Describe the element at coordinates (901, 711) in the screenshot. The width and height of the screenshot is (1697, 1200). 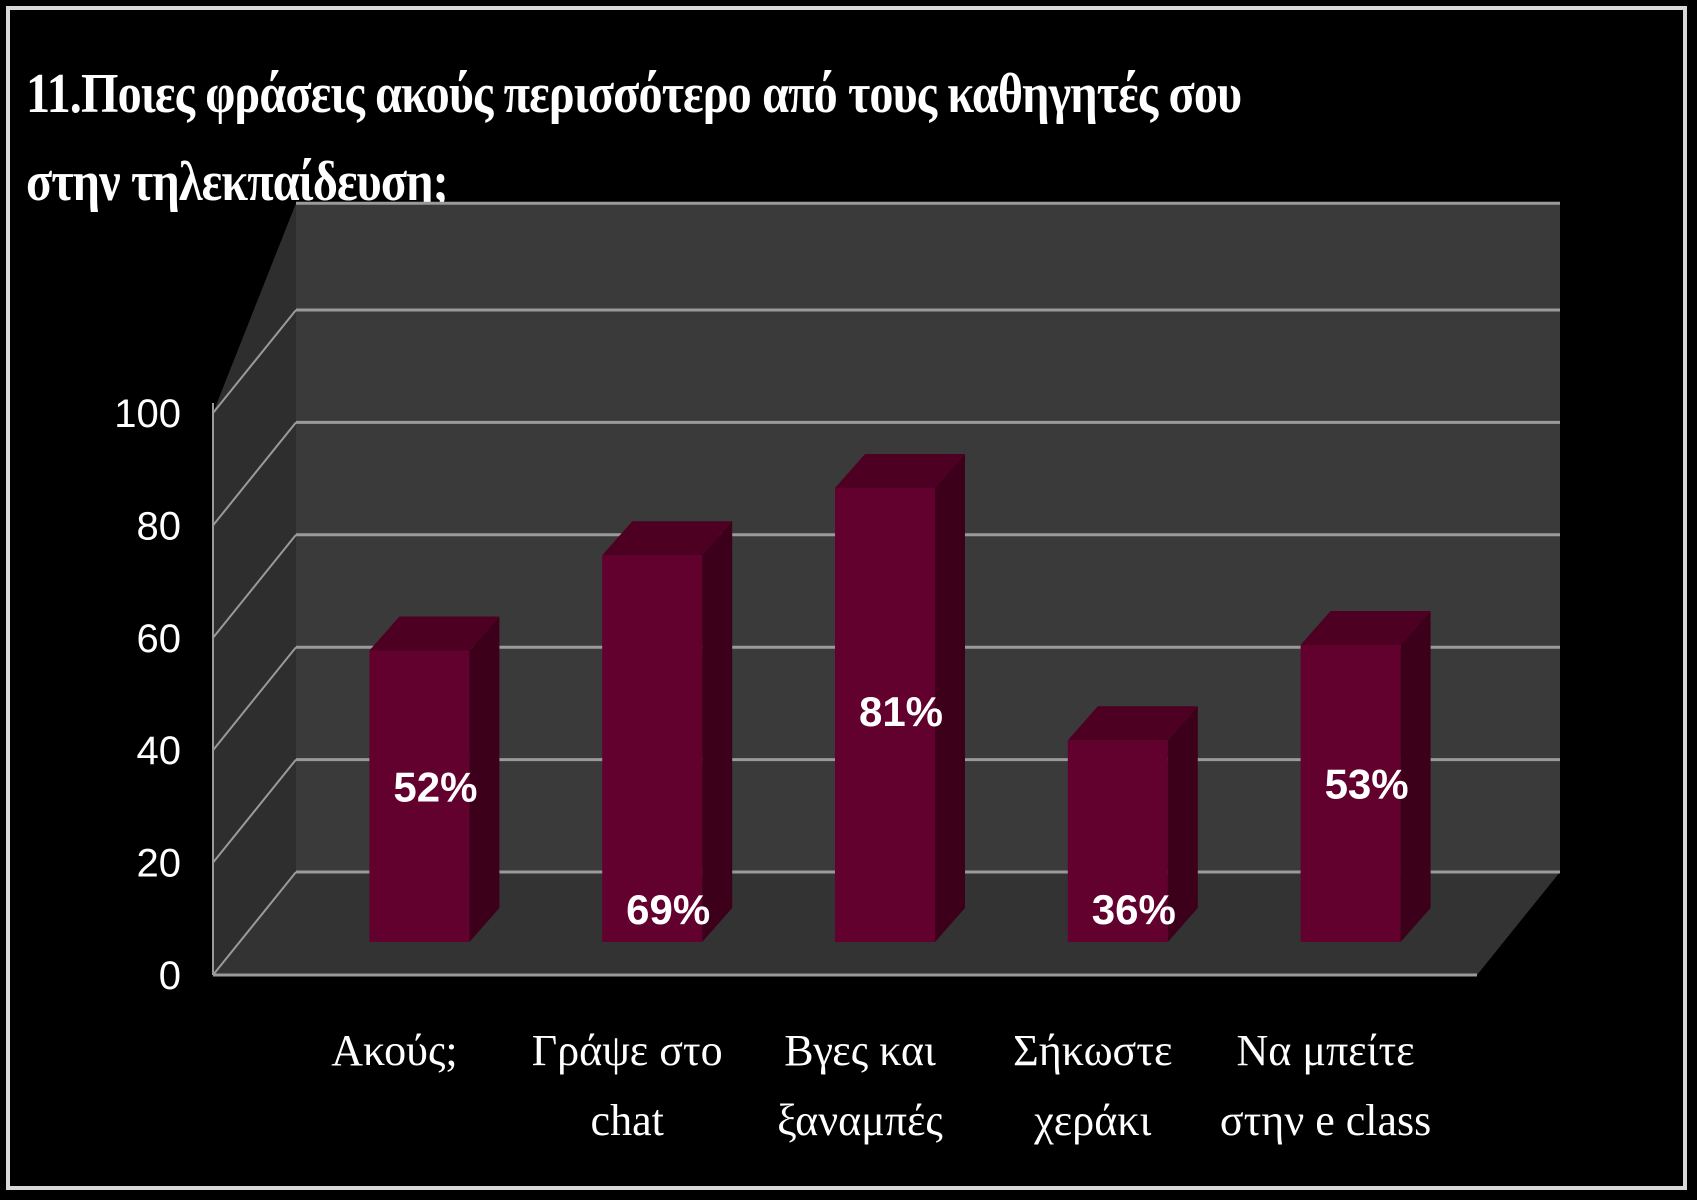
I see `data-label: 81%` at that location.